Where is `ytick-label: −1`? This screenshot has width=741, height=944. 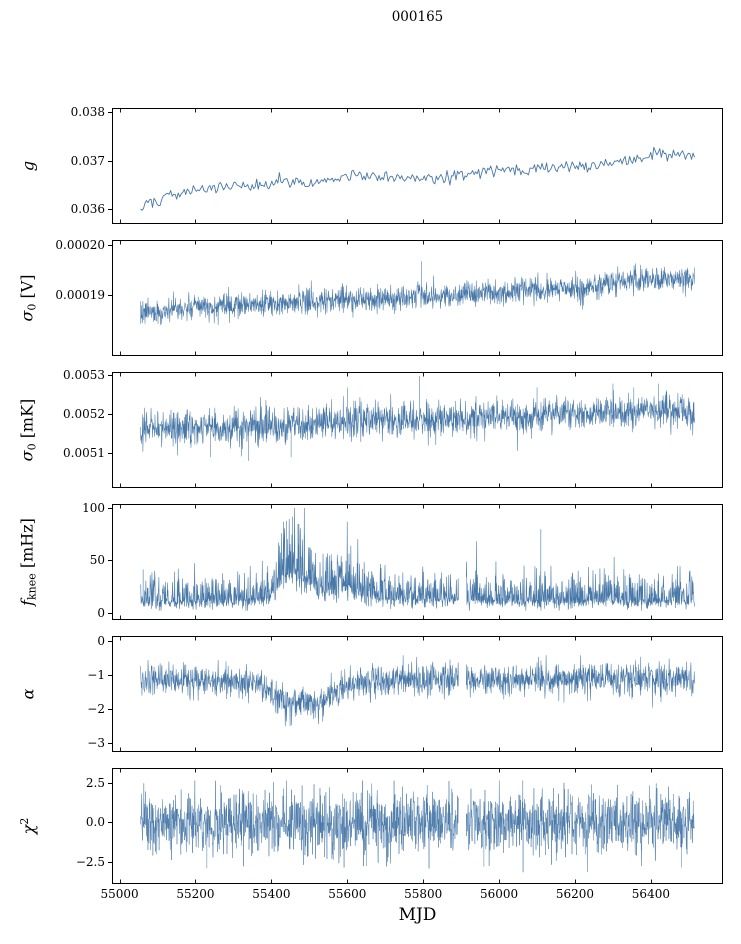 ytick-label: −1 is located at coordinates (96, 674).